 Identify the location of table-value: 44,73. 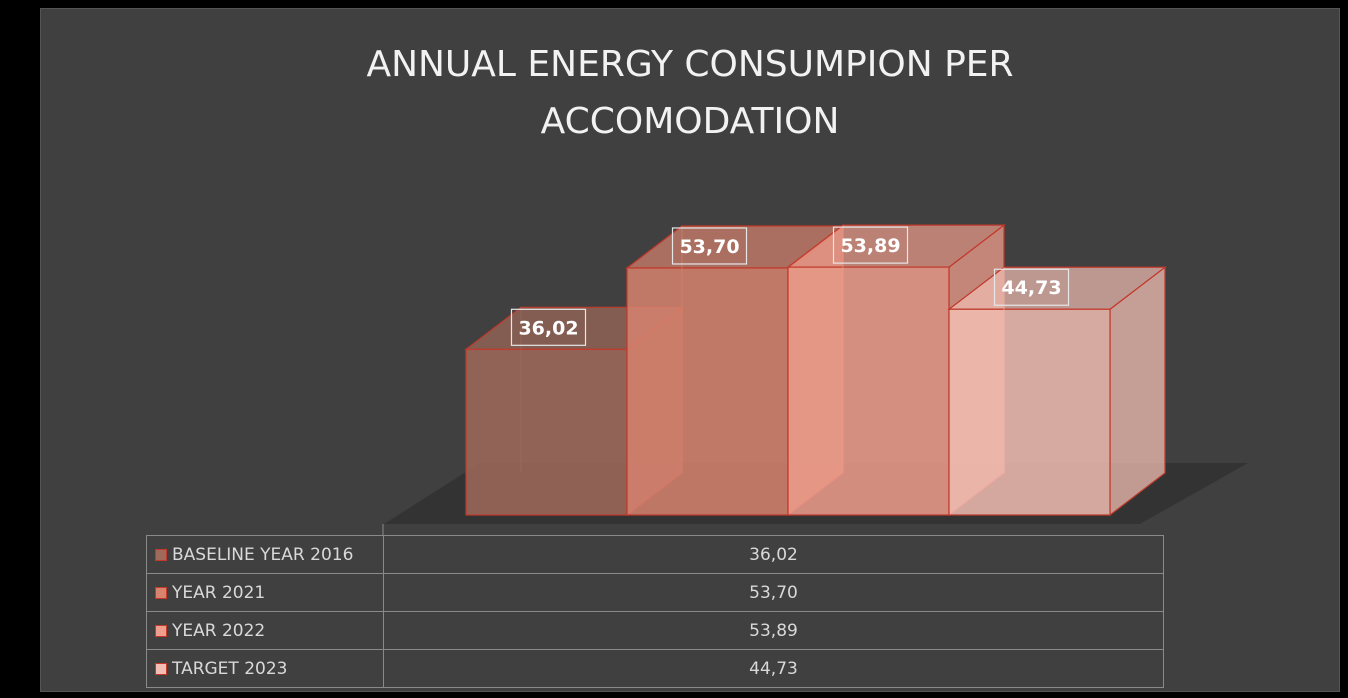
(773, 668).